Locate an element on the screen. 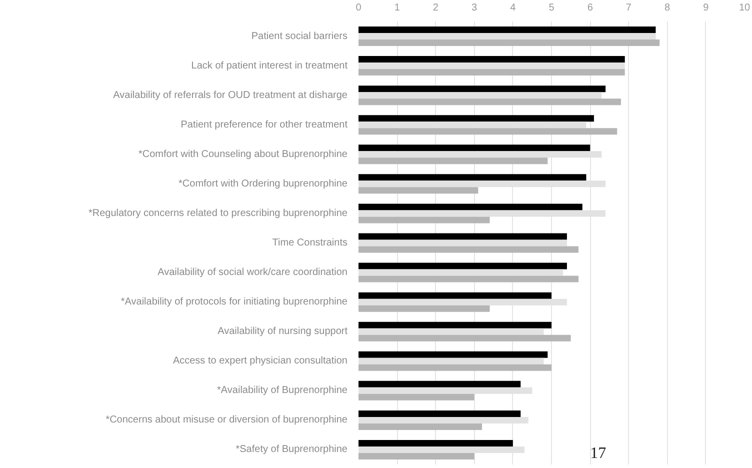 This screenshot has width=752, height=468. y-tick-label: Availability of referrals for OUD treatment at disharge is located at coordinates (230, 95).